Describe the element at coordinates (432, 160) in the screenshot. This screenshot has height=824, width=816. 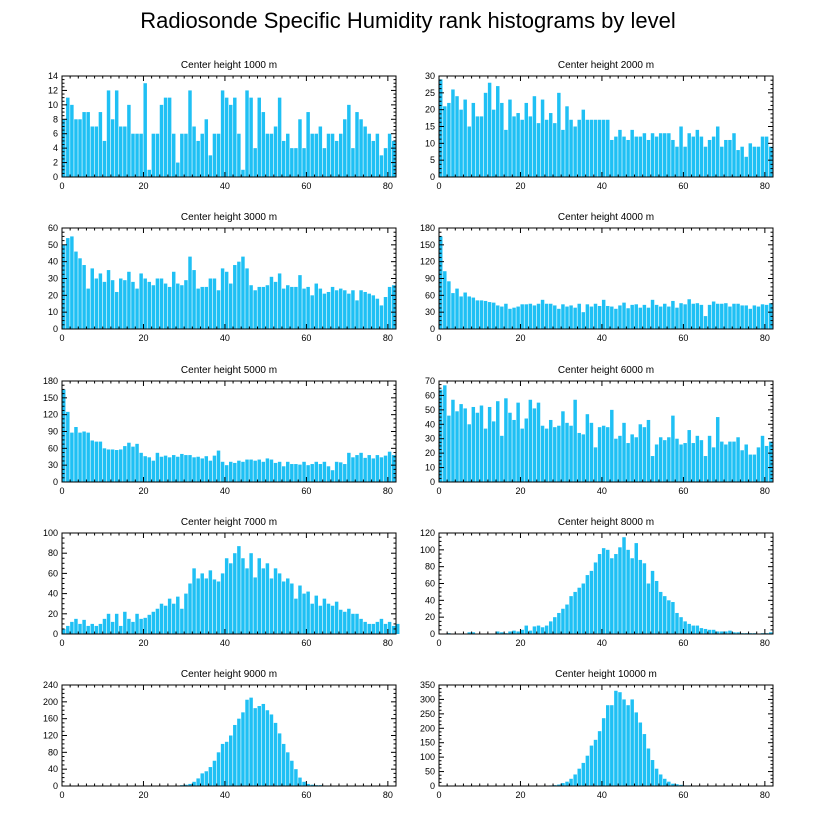
I see `y-tick-label: 5` at that location.